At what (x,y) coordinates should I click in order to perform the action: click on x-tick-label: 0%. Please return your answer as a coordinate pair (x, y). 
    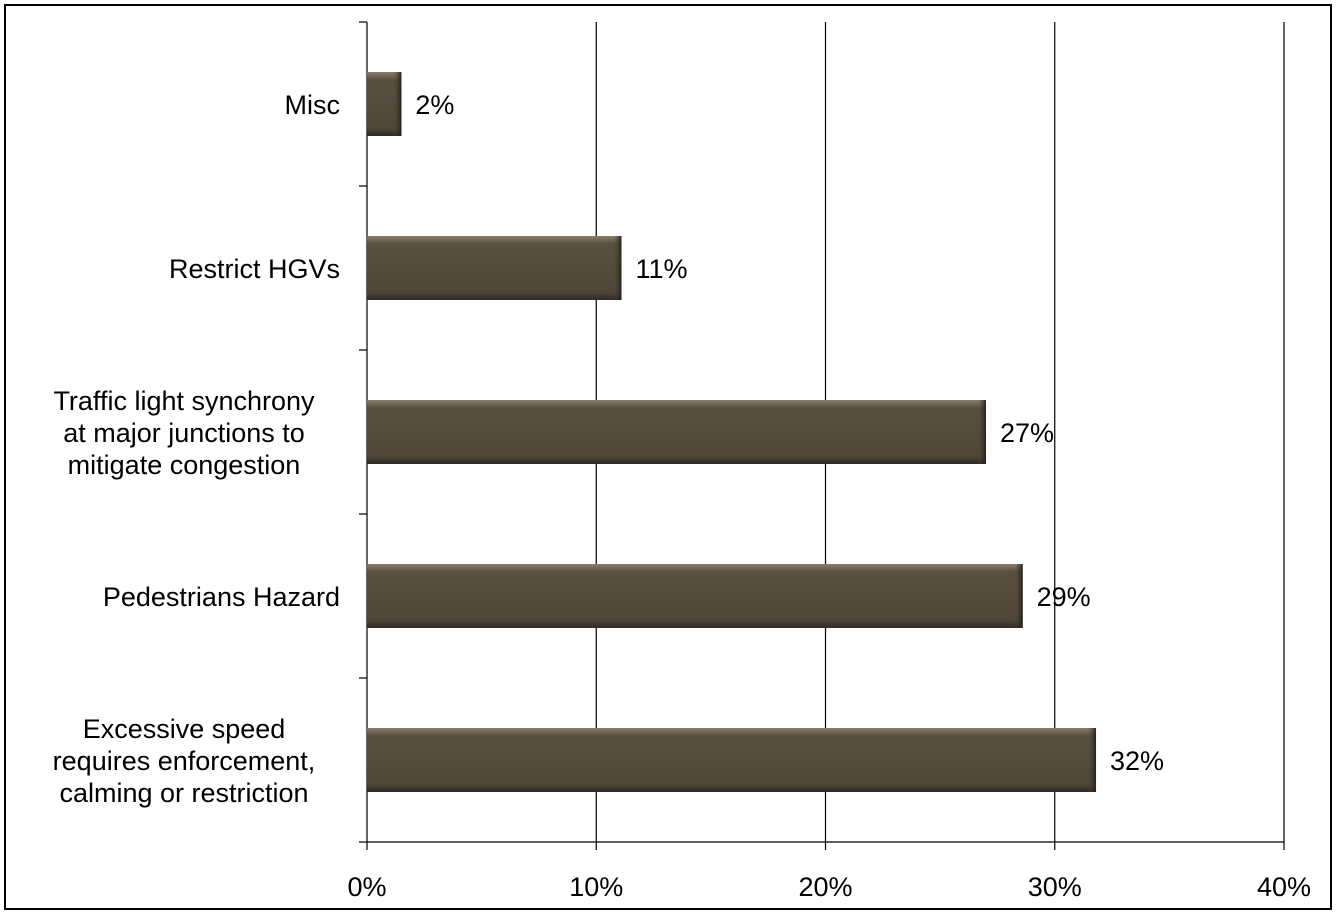
    Looking at the image, I should click on (366, 887).